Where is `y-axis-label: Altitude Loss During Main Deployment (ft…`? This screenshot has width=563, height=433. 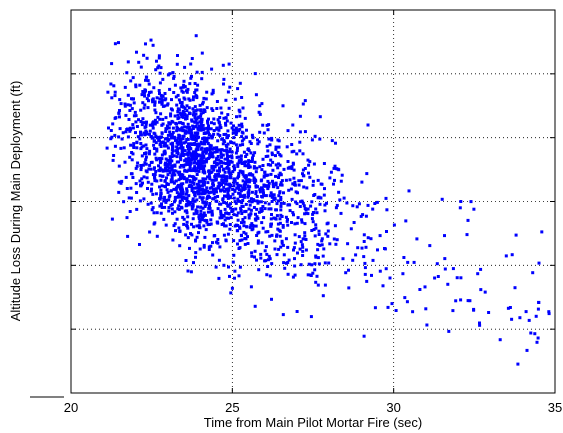
y-axis-label: Altitude Loss During Main Deployment (ft… is located at coordinates (15, 201).